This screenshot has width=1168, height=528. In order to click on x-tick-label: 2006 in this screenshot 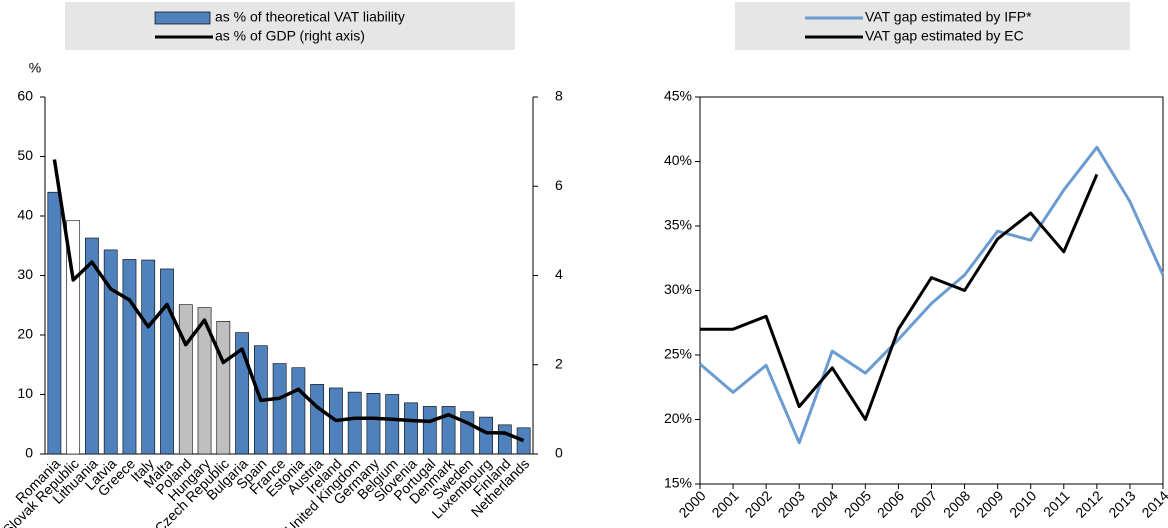, I will do `click(890, 503)`.